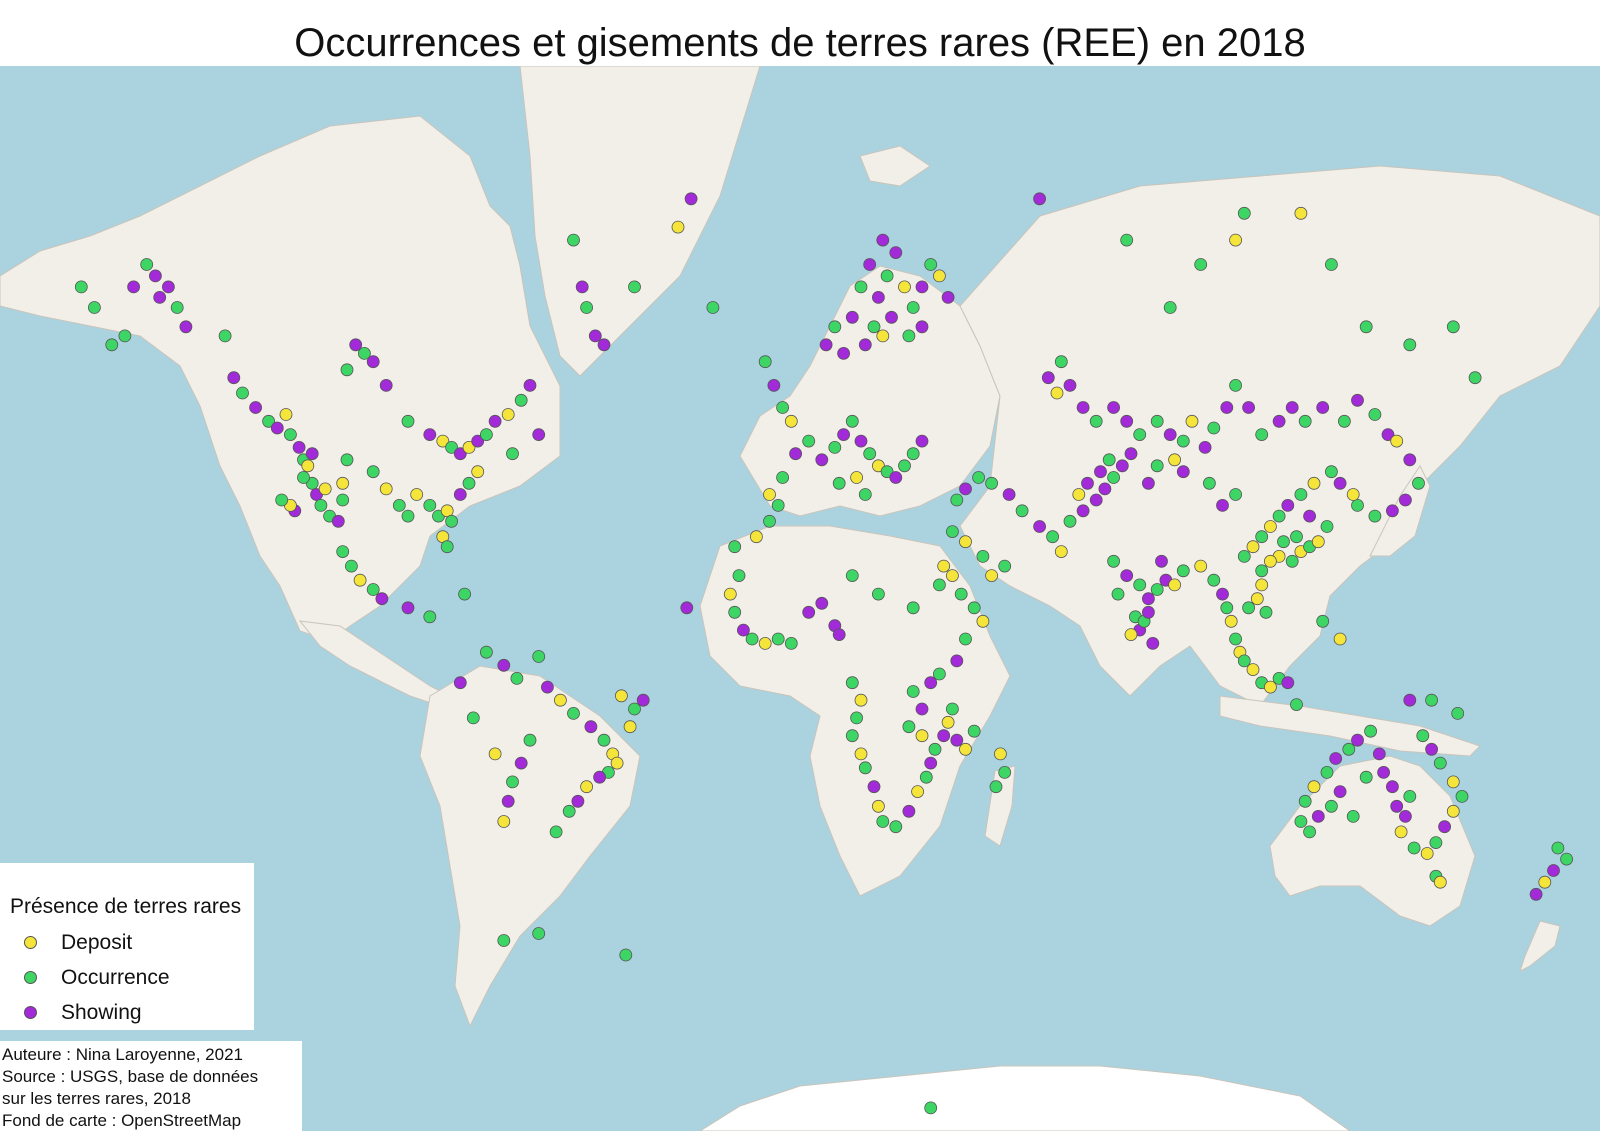 The image size is (1600, 1132). What do you see at coordinates (126, 906) in the screenshot?
I see `legend-title: Présence de terres rares` at bounding box center [126, 906].